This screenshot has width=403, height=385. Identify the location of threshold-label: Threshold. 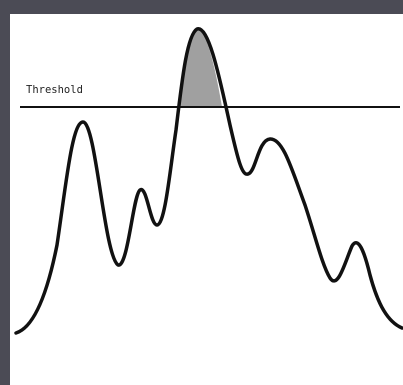
(54, 90).